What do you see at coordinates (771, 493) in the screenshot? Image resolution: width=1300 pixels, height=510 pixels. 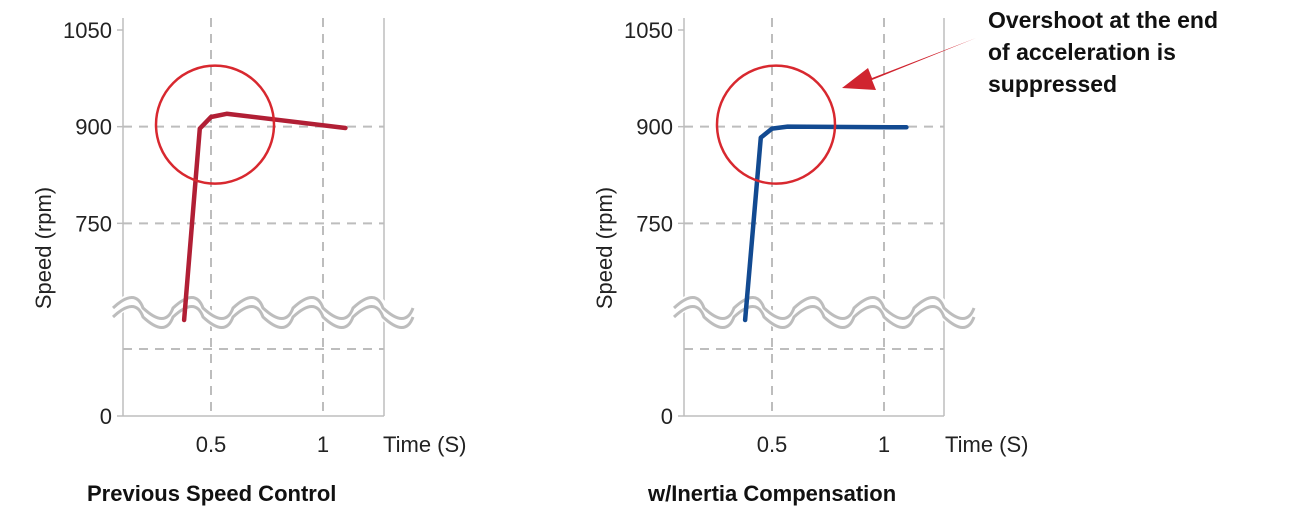 I see `chart-caption: w/Inertia Compensation` at bounding box center [771, 493].